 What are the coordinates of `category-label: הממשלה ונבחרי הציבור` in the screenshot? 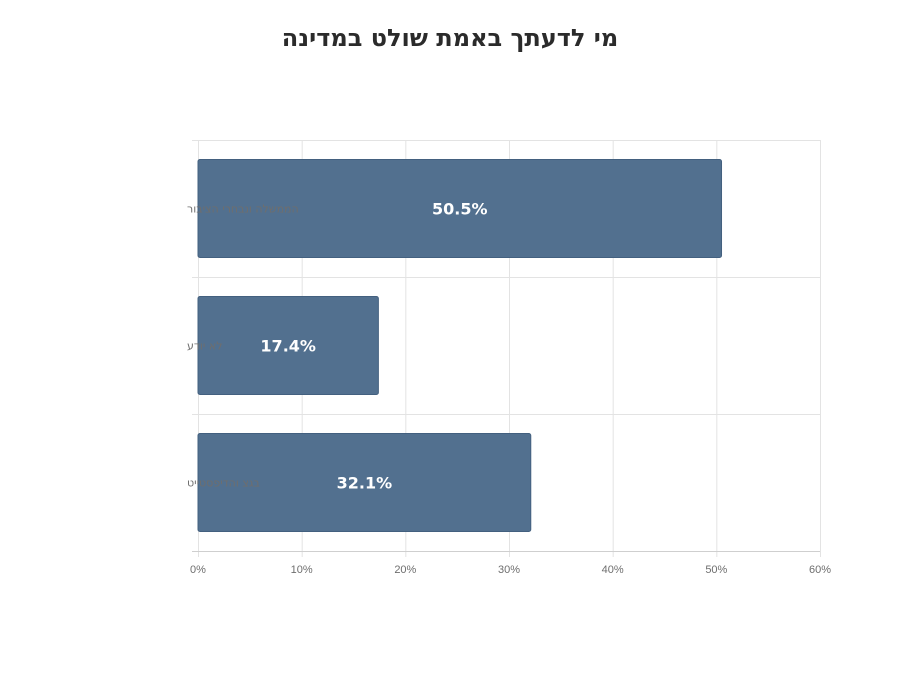 It's located at (243, 209).